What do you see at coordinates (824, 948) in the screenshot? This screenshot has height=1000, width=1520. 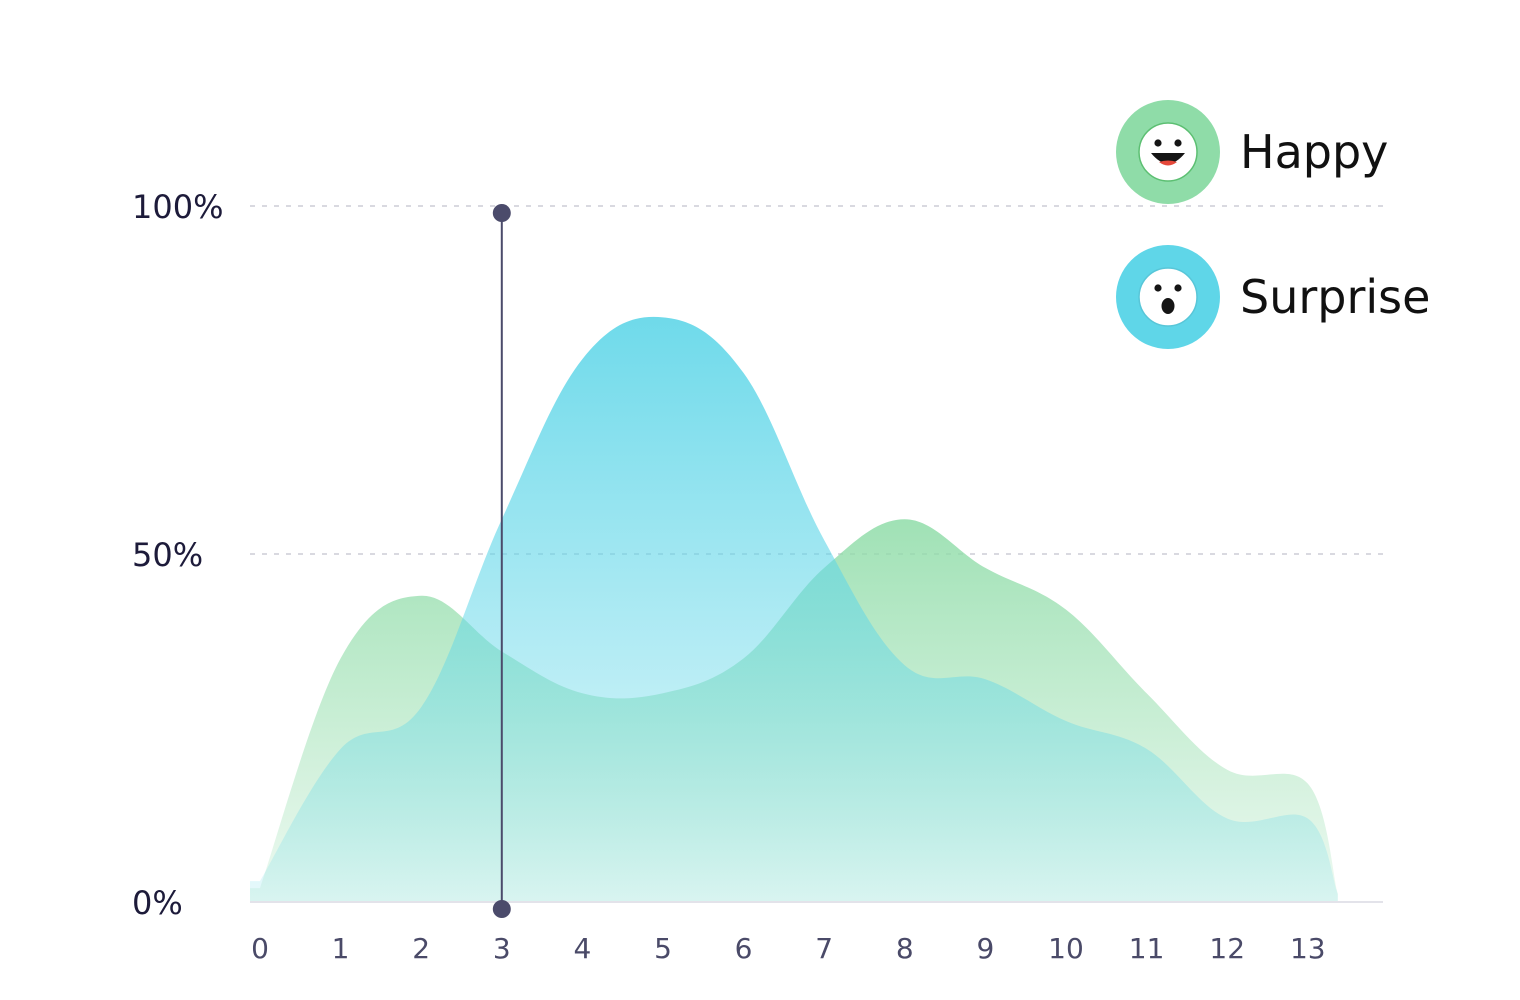 I see `x-tick-label: 7` at bounding box center [824, 948].